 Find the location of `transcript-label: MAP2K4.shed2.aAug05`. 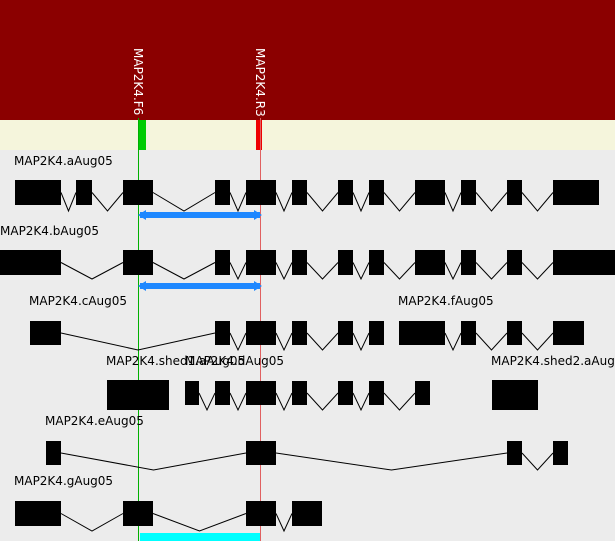

transcript-label: MAP2K4.shed2.aAug05 is located at coordinates (553, 361).